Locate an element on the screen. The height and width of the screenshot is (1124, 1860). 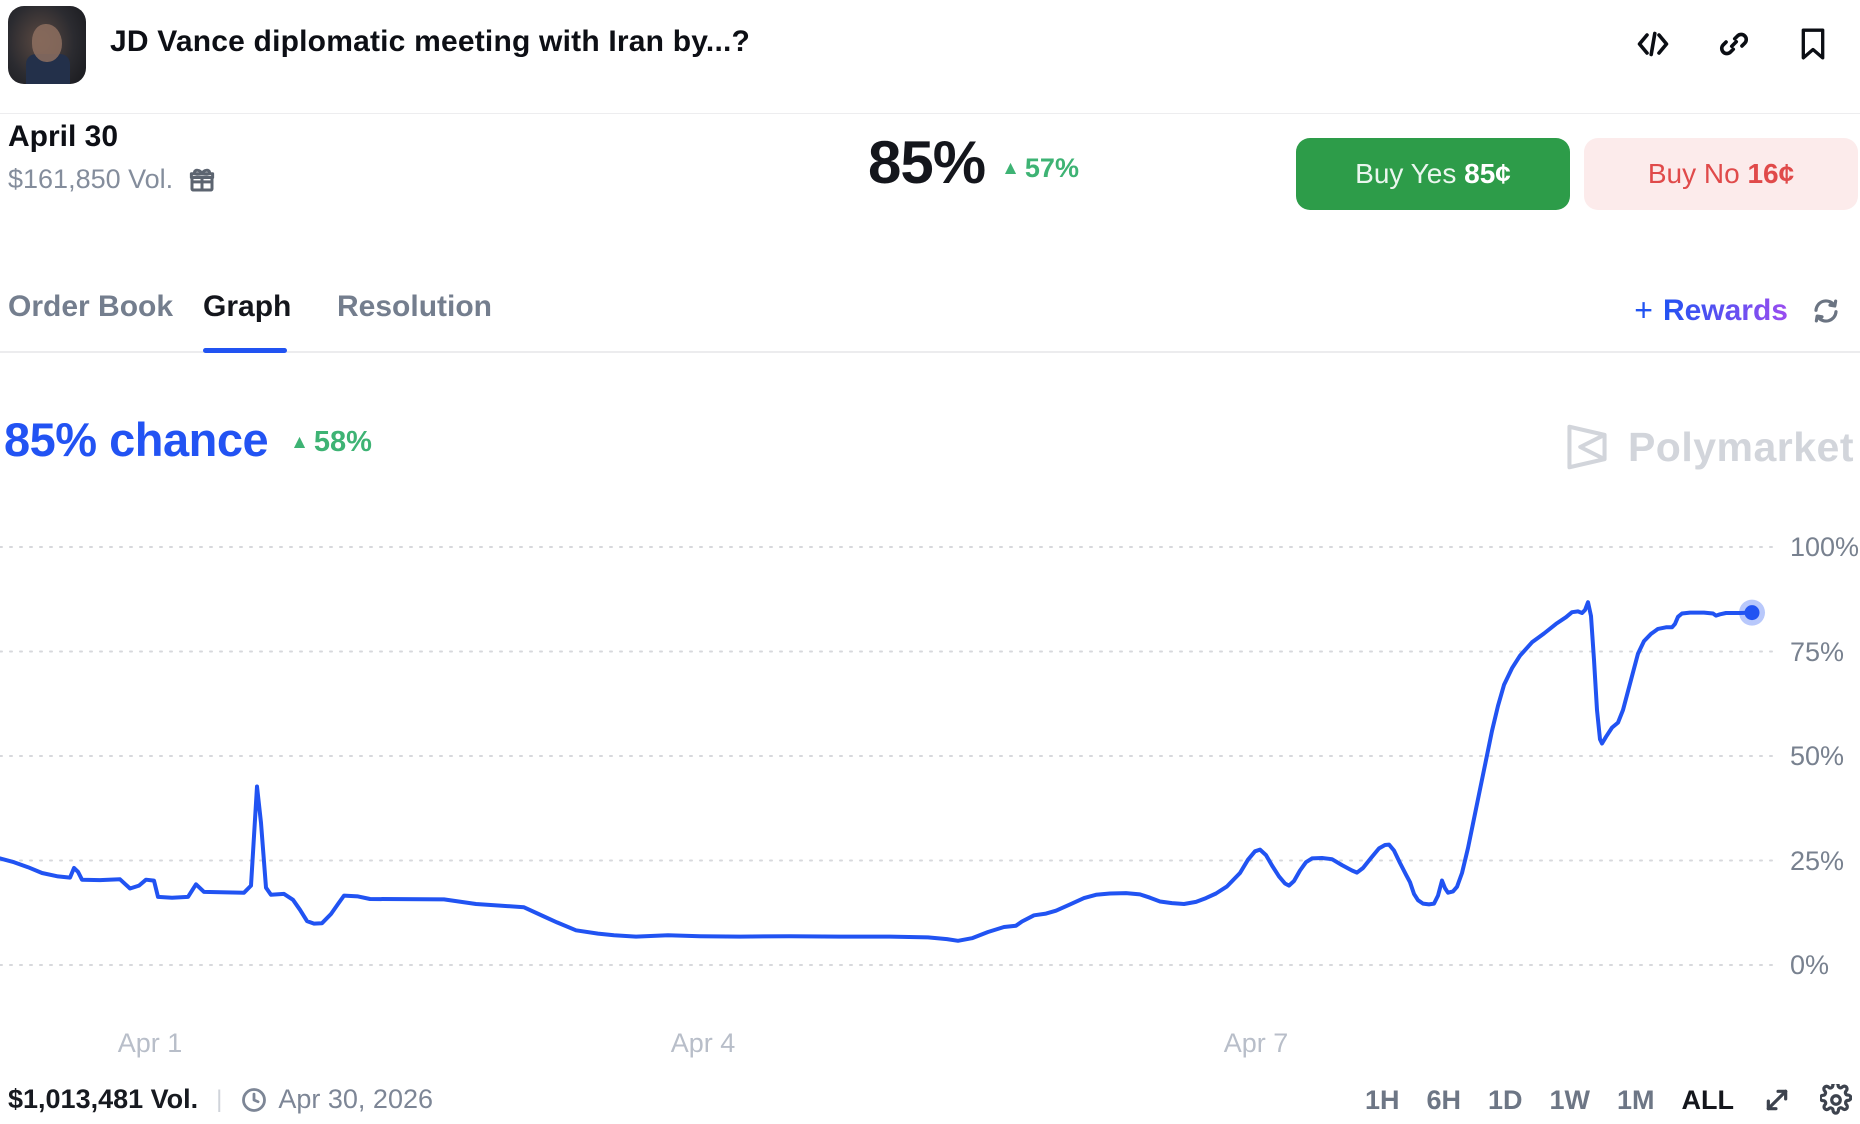
x-tick-label: Apr 1 is located at coordinates (150, 1043).